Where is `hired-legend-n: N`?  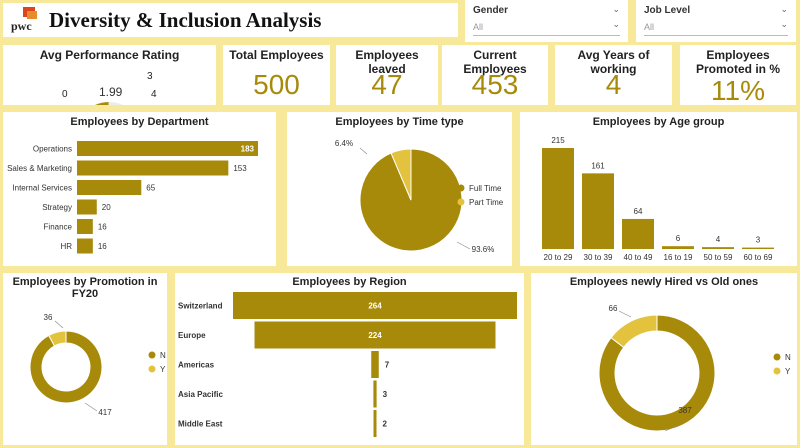
hired-legend-n: N is located at coordinates (788, 357).